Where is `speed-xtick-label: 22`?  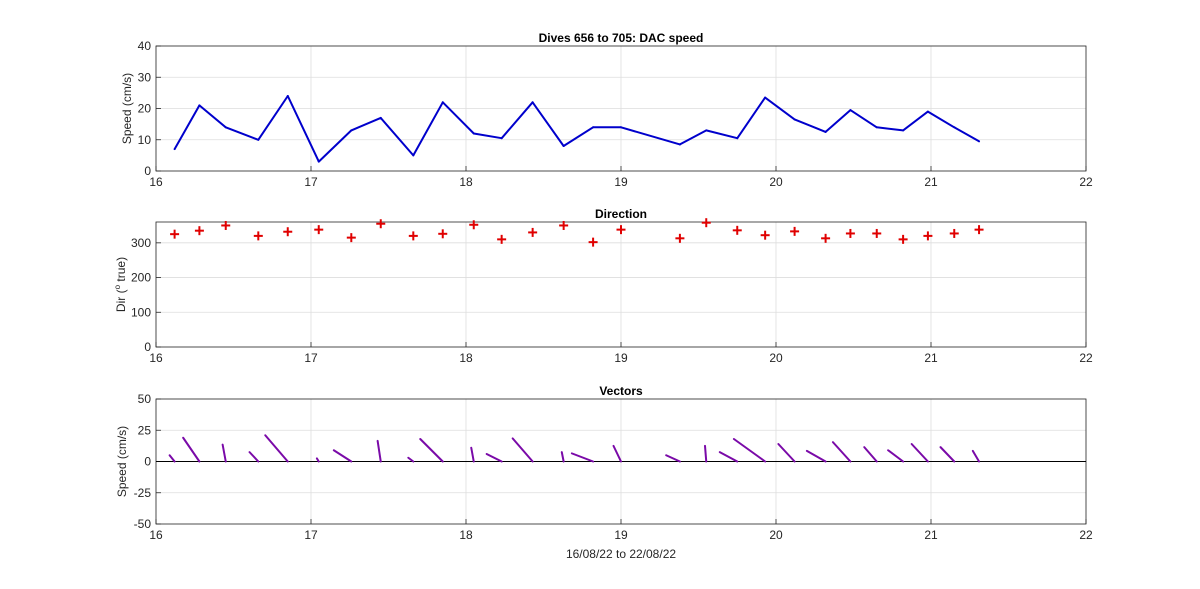 speed-xtick-label: 22 is located at coordinates (1086, 182).